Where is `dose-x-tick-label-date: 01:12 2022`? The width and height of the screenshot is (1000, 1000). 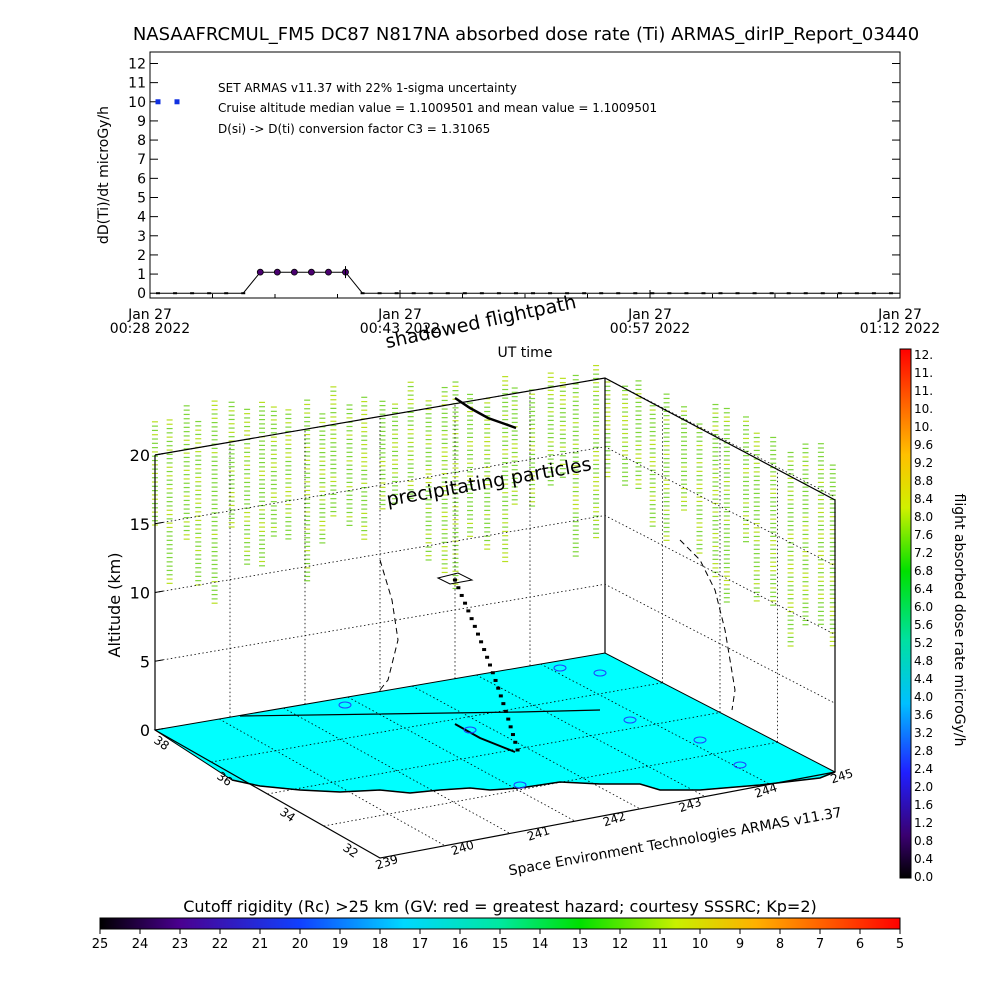
dose-x-tick-label-date: 01:12 2022 is located at coordinates (900, 329).